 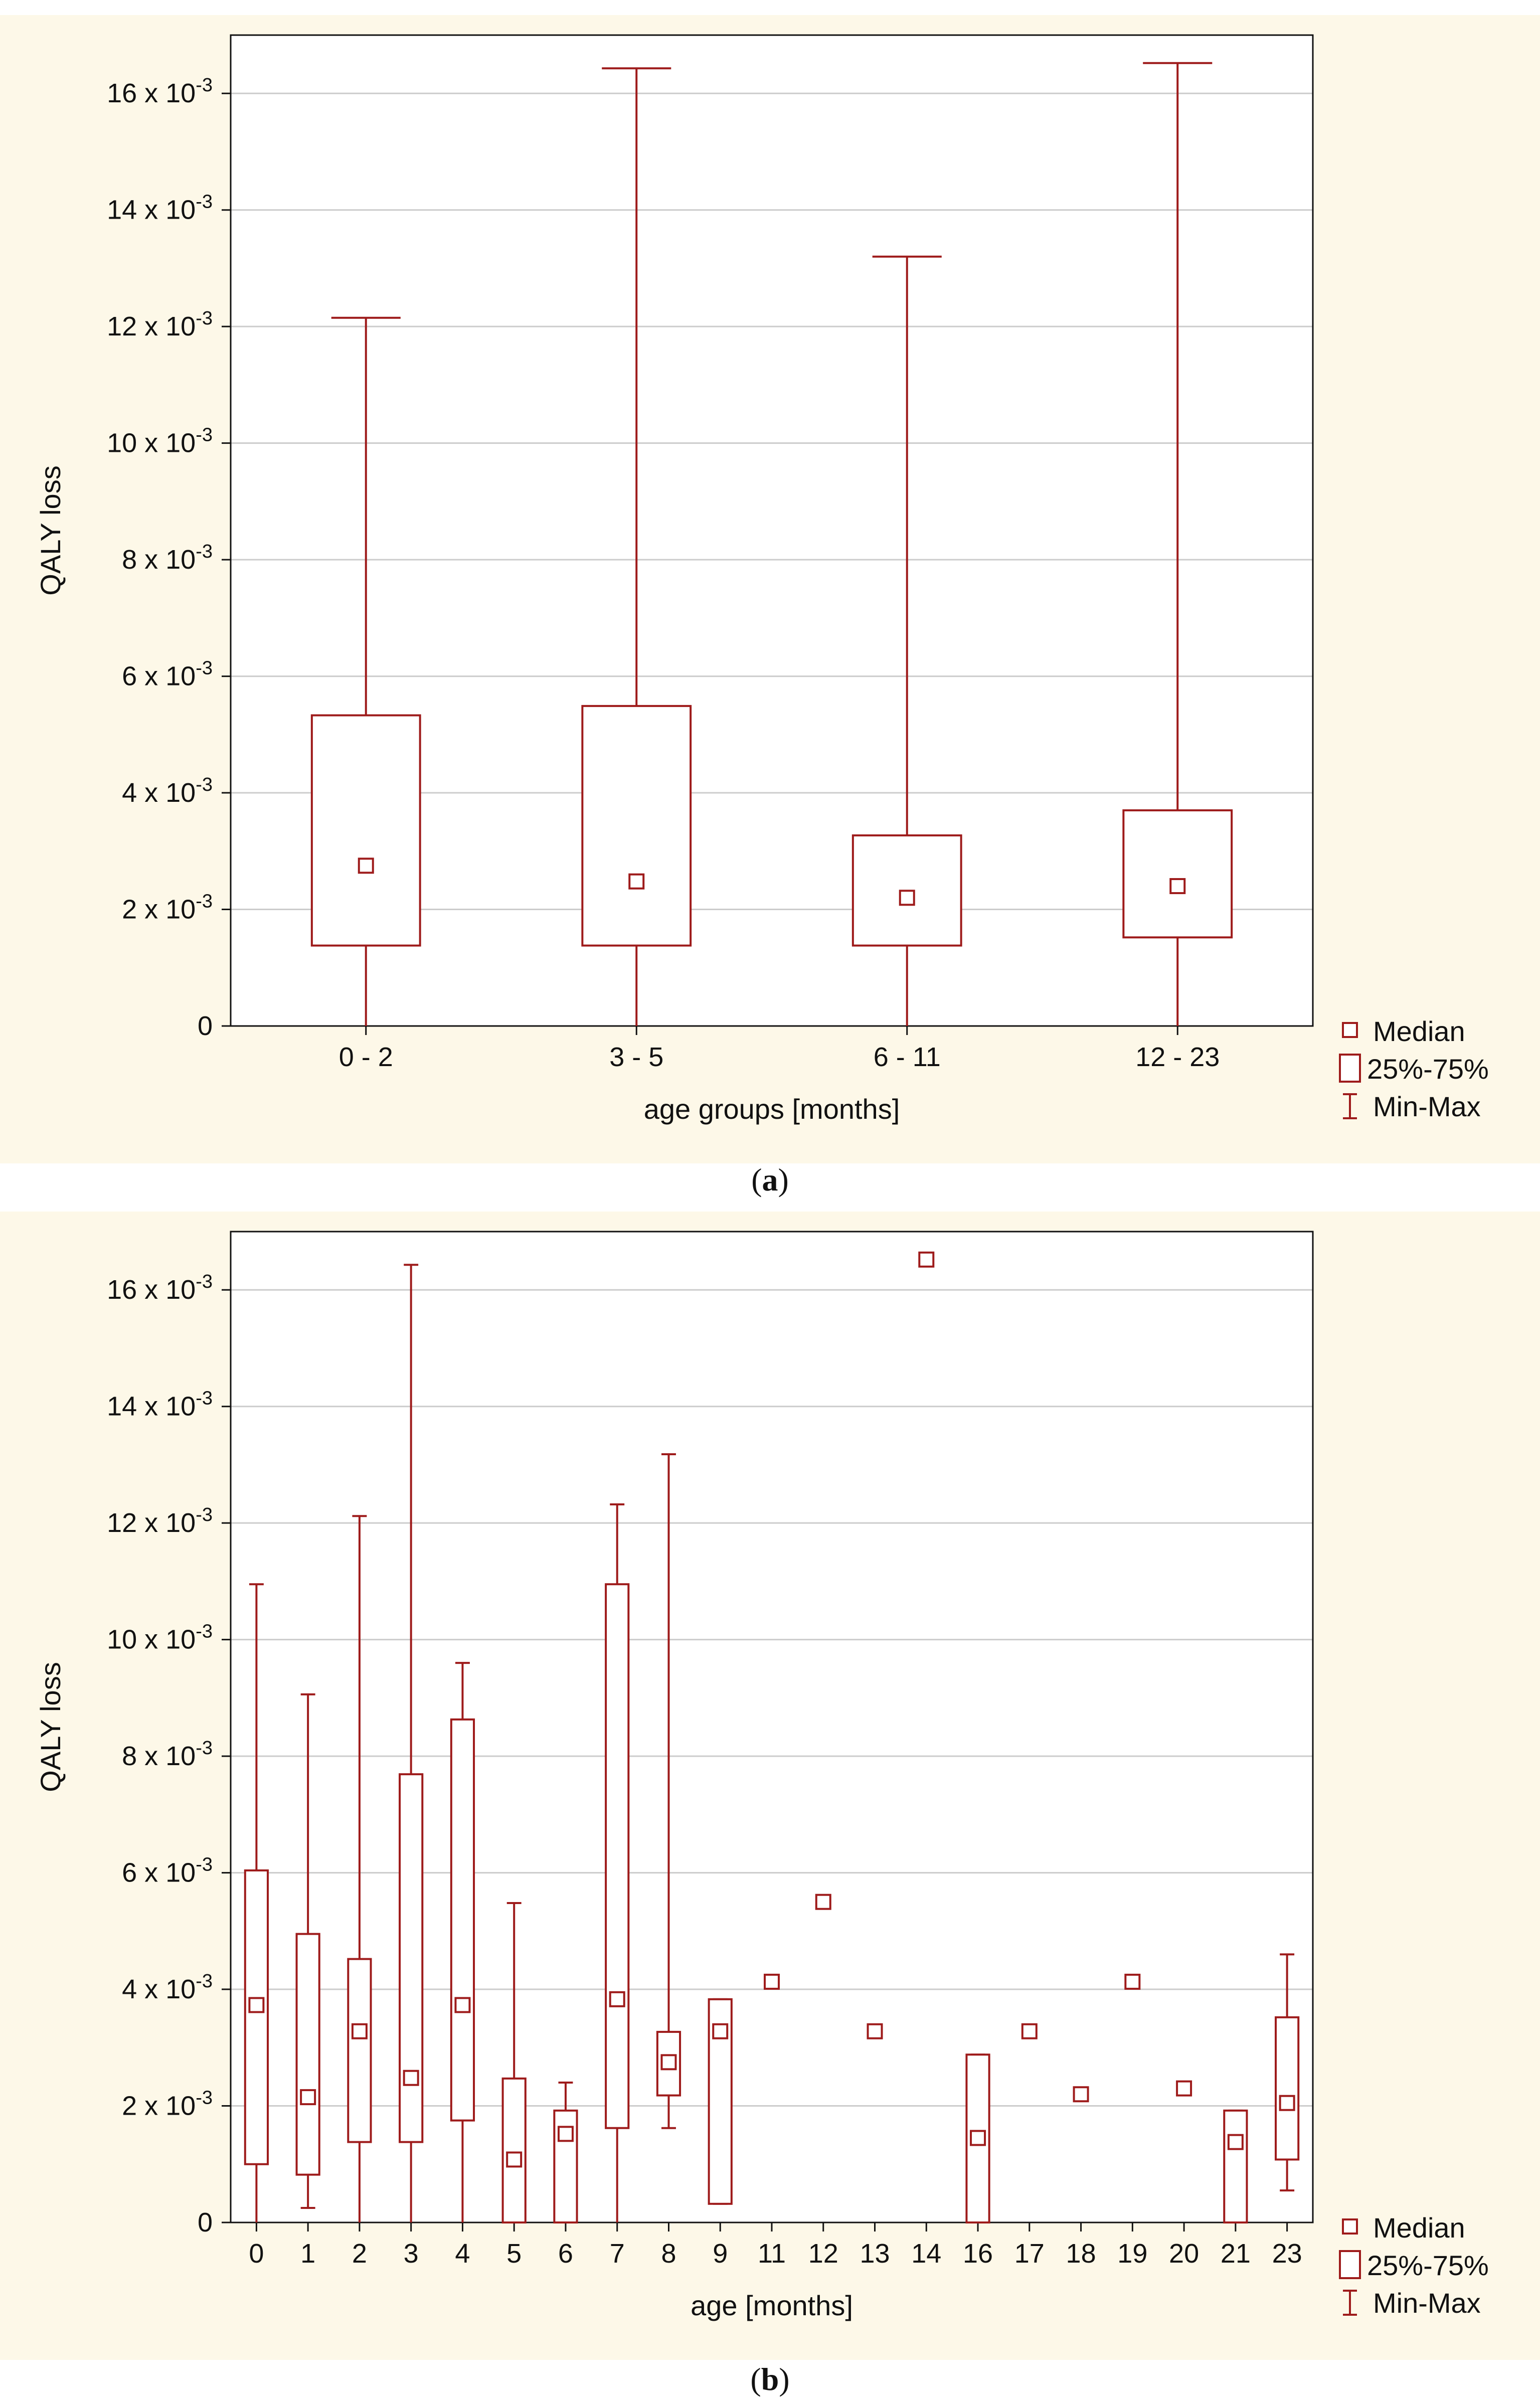 I want to click on x-tick-label: 21, so click(x=1236, y=2254).